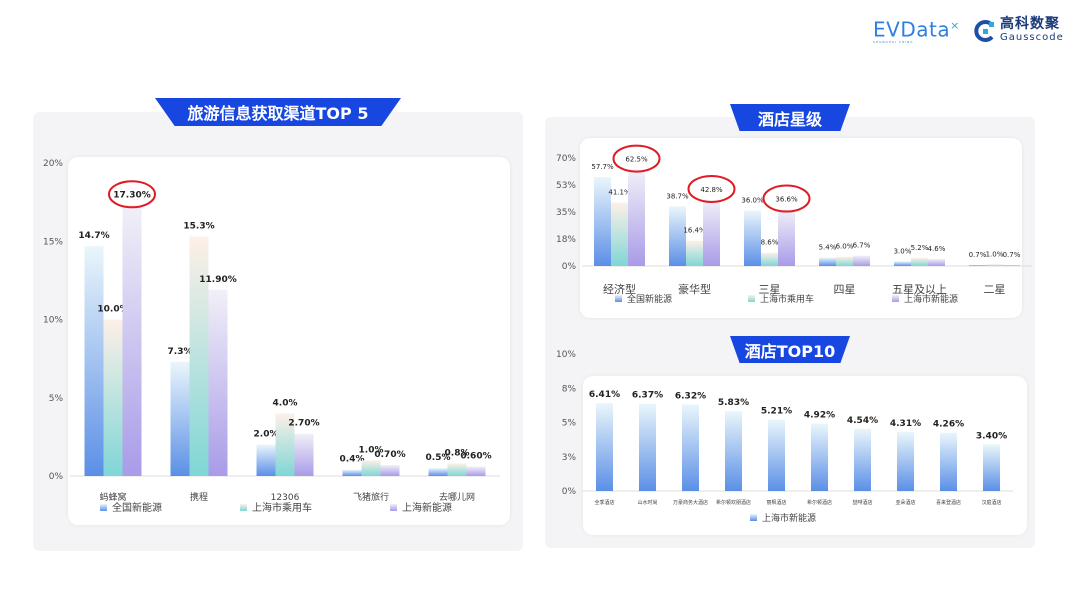  What do you see at coordinates (198, 227) in the screenshot?
I see `data-label: 15.3%` at bounding box center [198, 227].